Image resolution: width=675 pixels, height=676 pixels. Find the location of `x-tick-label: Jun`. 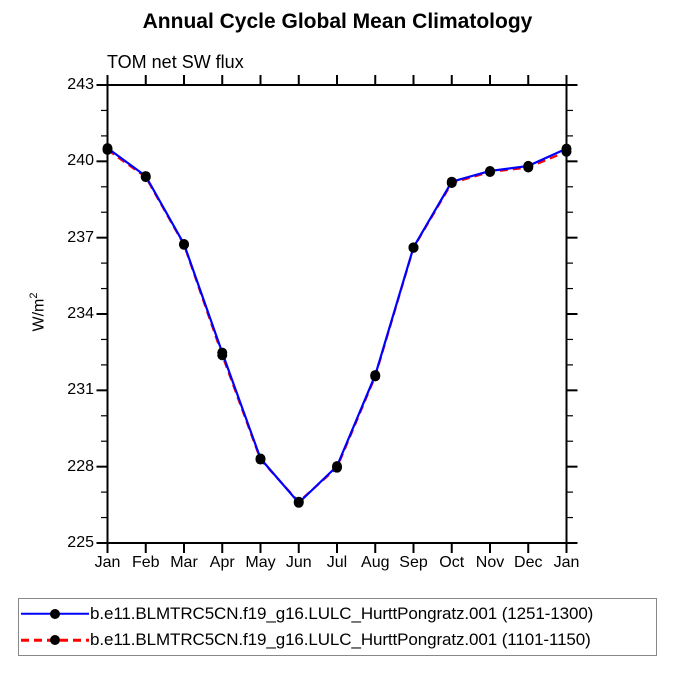

x-tick-label: Jun is located at coordinates (298, 562).